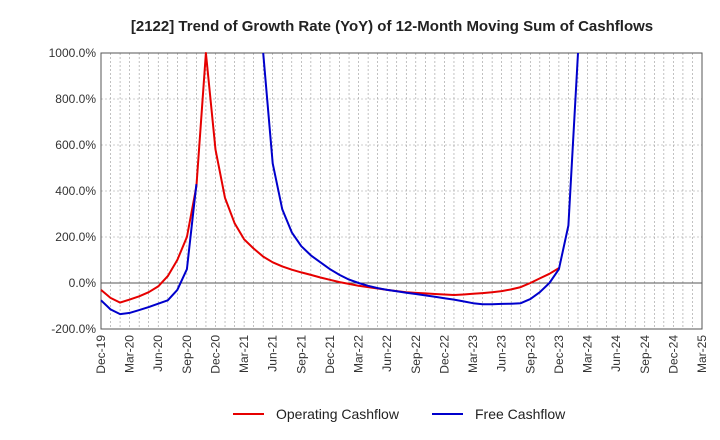 The height and width of the screenshot is (440, 720). Describe the element at coordinates (75, 145) in the screenshot. I see `y-tick-label: 600.0%` at that location.